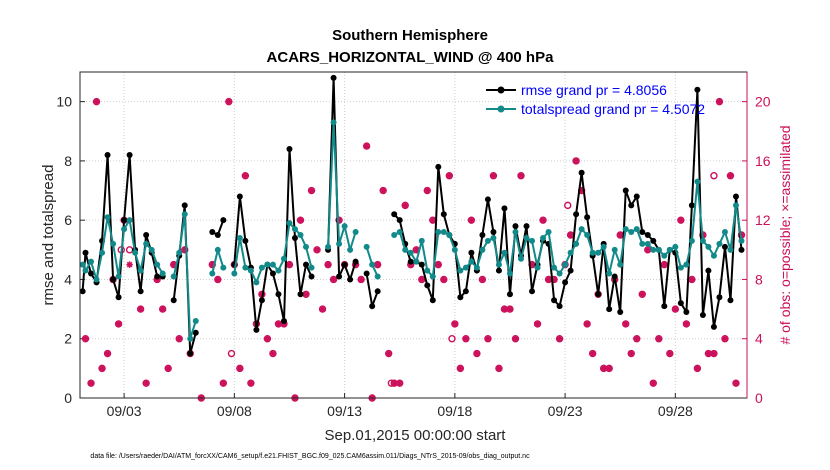  I want to click on y-tick-label: 2, so click(68, 339).